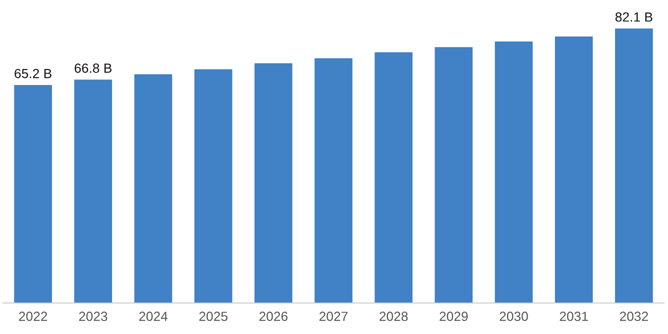 The image size is (668, 334). Describe the element at coordinates (213, 317) in the screenshot. I see `x-tick-label: 2025` at that location.